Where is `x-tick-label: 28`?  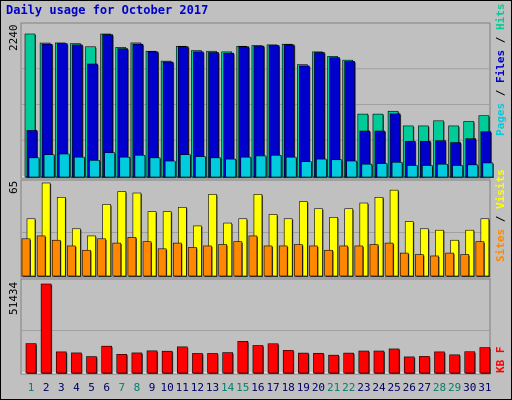
x-tick-label: 28 is located at coordinates (439, 387).